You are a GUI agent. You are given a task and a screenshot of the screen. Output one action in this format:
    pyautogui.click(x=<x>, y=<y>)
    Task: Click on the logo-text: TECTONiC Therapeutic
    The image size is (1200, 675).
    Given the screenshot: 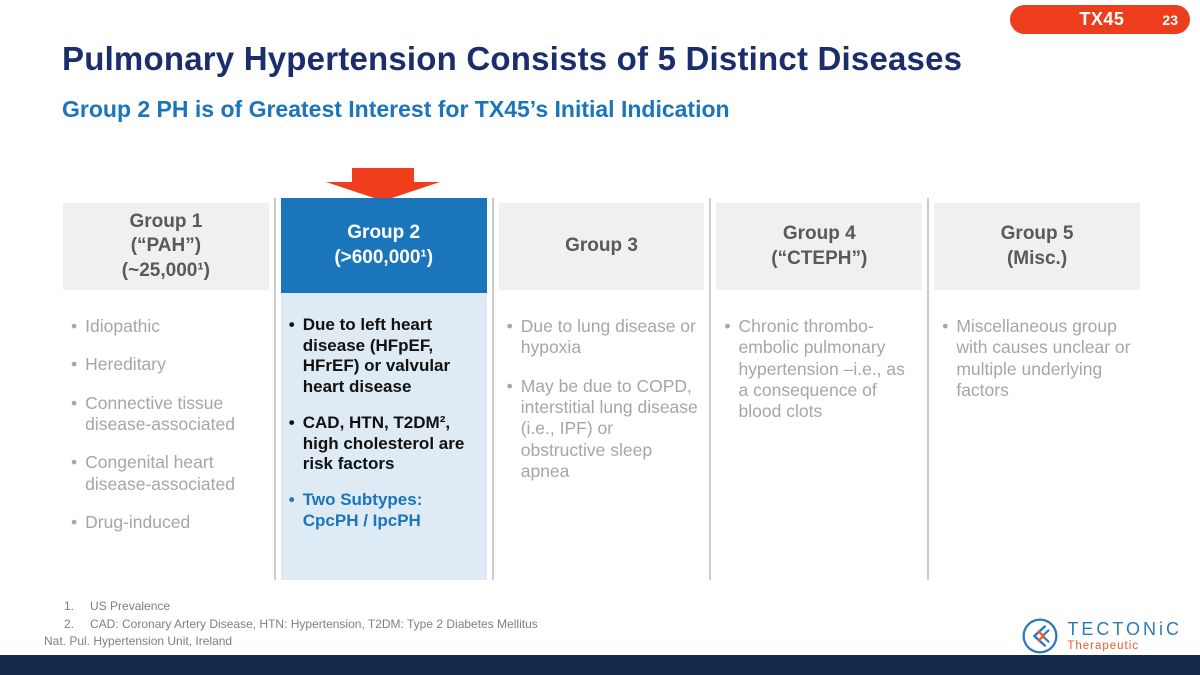 What is the action you would take?
    pyautogui.click(x=1124, y=636)
    